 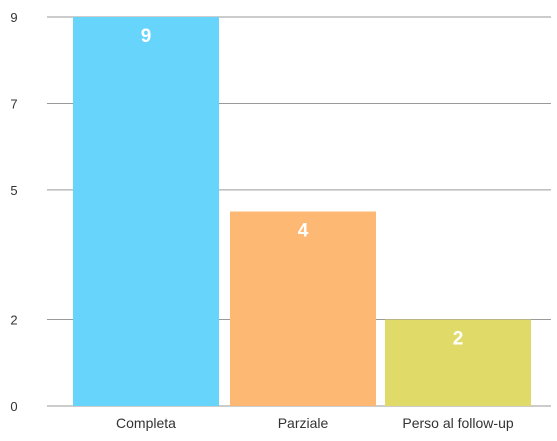 I want to click on y-tick-label-0: 0, so click(x=13, y=406).